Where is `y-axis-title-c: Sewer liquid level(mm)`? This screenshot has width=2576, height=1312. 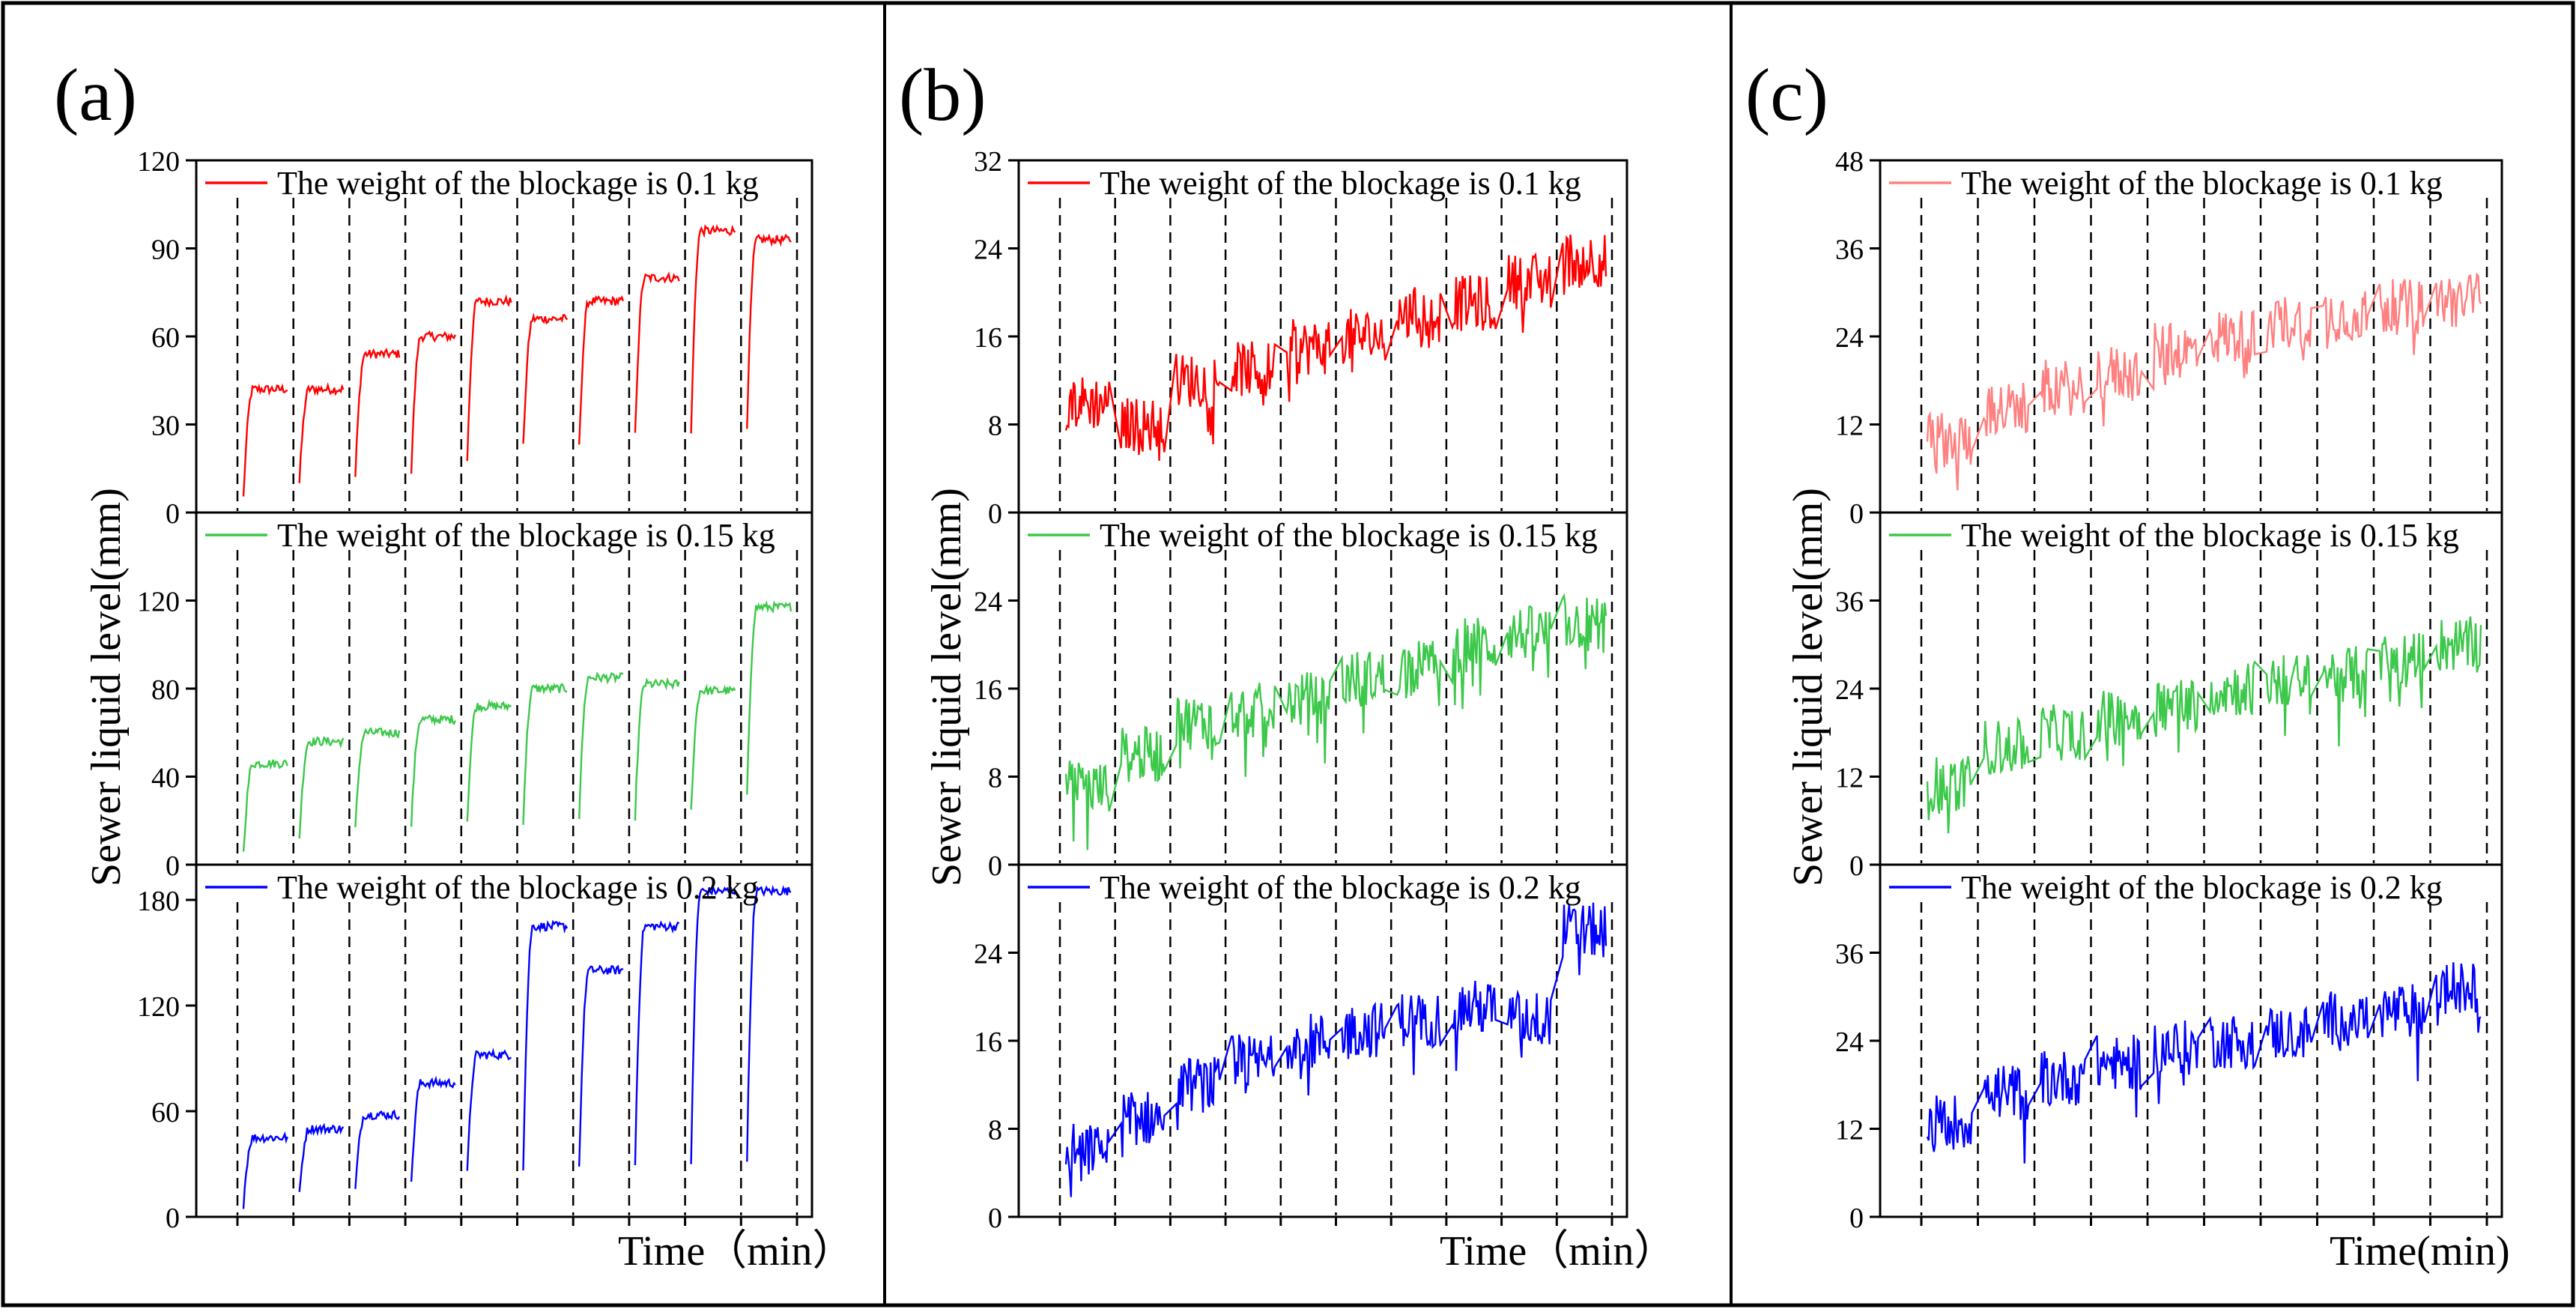 y-axis-title-c: Sewer liquid level(mm) is located at coordinates (1808, 687).